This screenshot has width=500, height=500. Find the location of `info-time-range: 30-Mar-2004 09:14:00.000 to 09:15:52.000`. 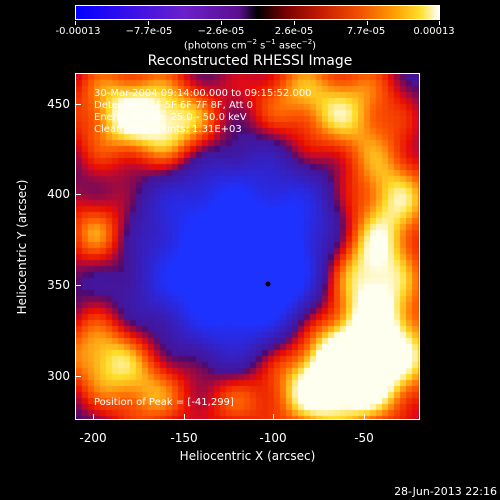

info-time-range: 30-Mar-2004 09:14:00.000 to 09:15:52.000 is located at coordinates (203, 93).